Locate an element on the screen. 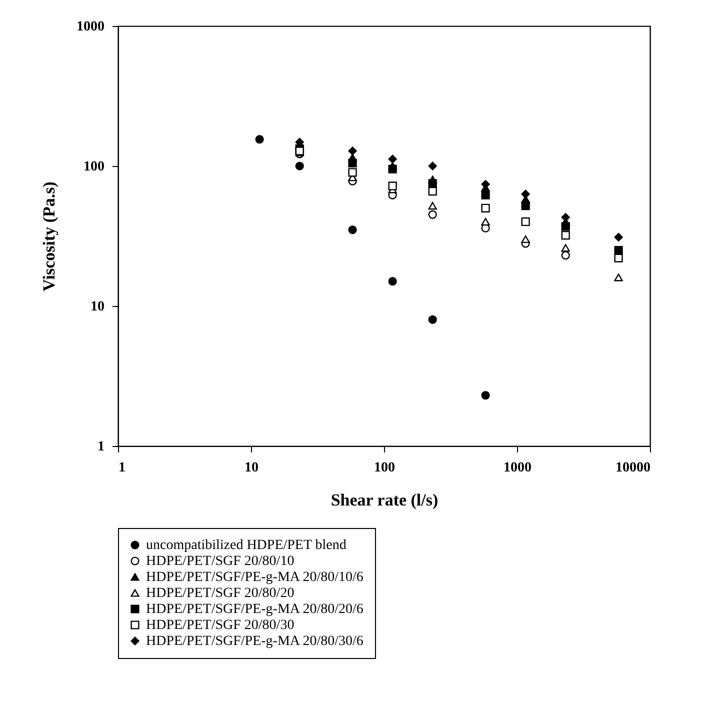 The image size is (708, 724). x-tick-label: 10000 is located at coordinates (633, 468).